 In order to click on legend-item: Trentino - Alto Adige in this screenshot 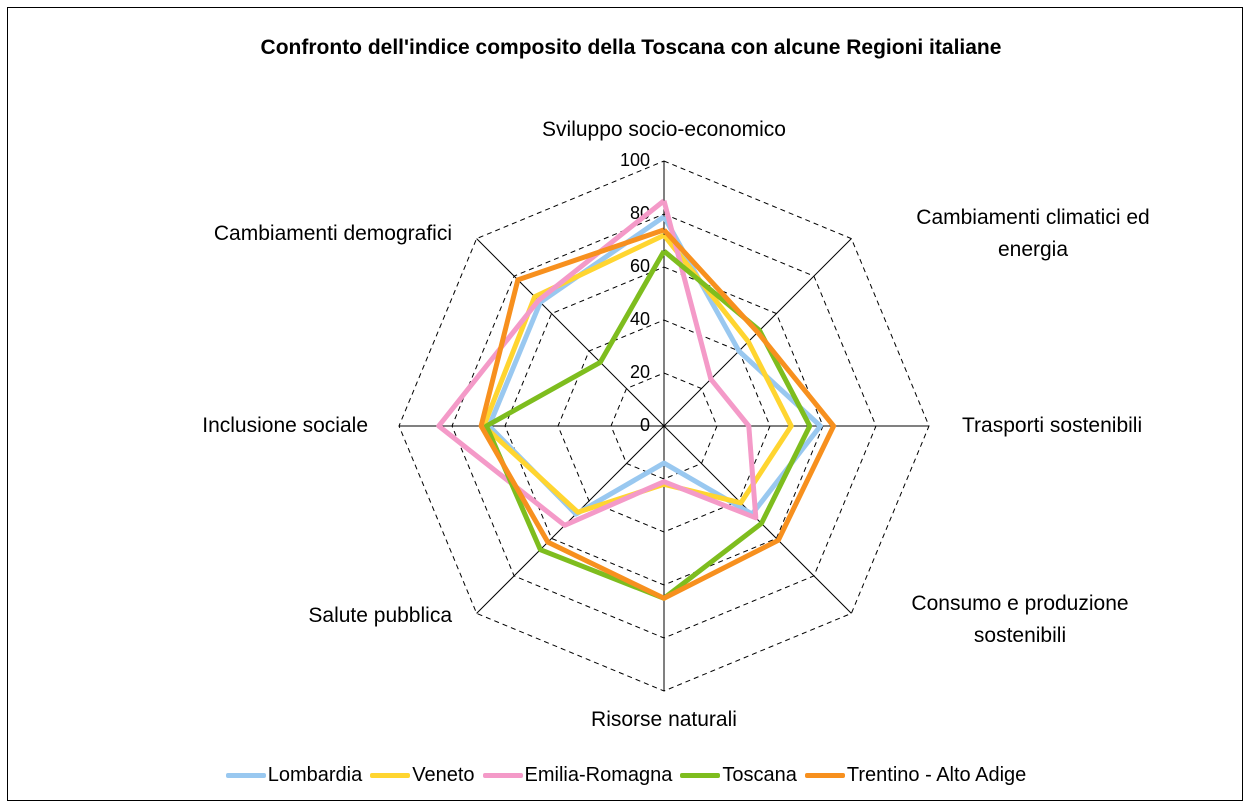, I will do `click(915, 775)`.